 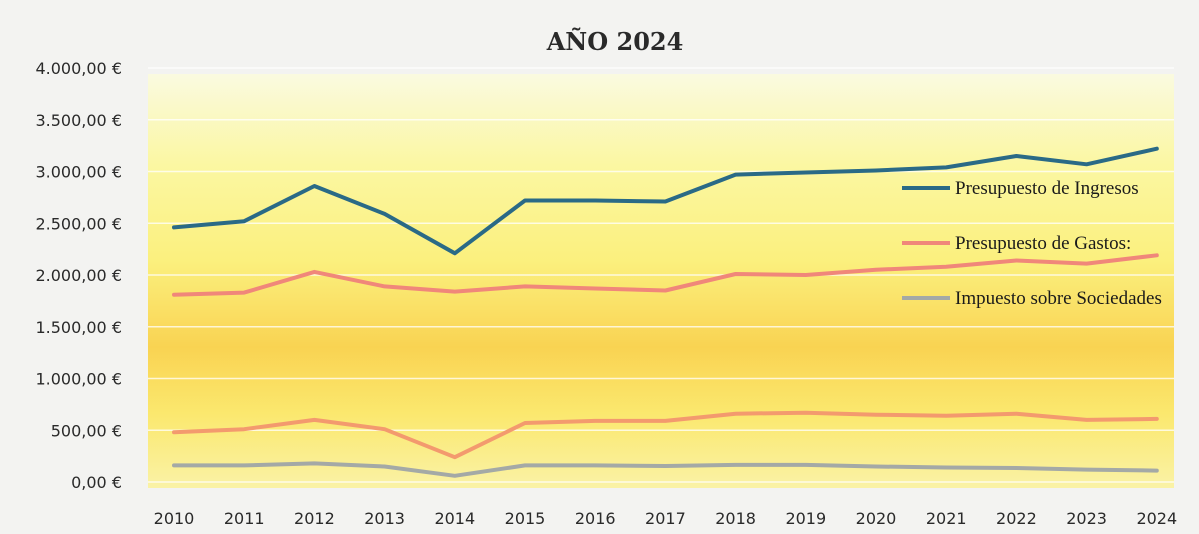 I want to click on y-tick-label: 2.000,00 €, so click(x=78, y=275).